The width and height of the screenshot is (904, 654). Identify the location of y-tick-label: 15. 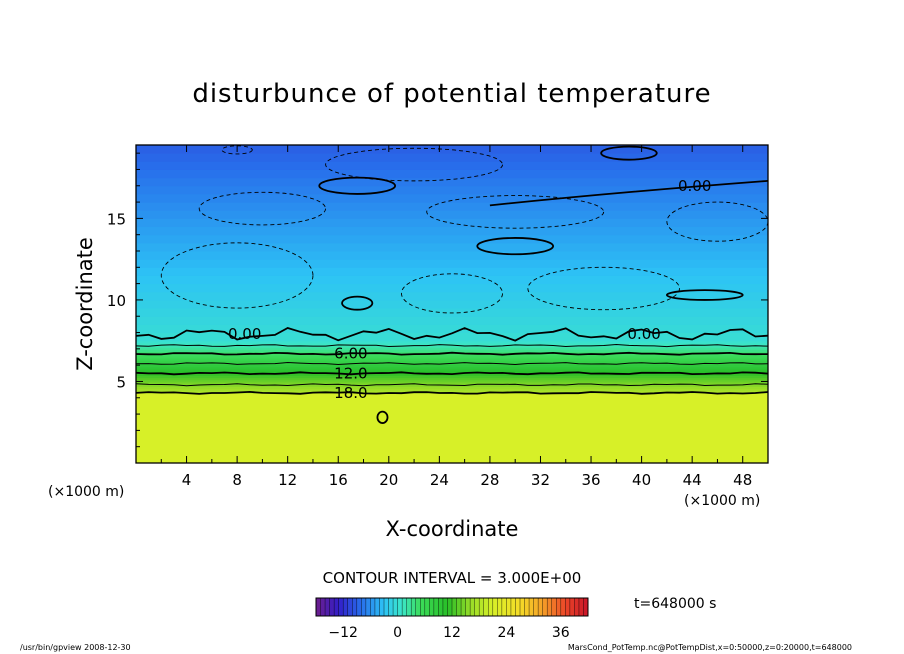
(116, 219).